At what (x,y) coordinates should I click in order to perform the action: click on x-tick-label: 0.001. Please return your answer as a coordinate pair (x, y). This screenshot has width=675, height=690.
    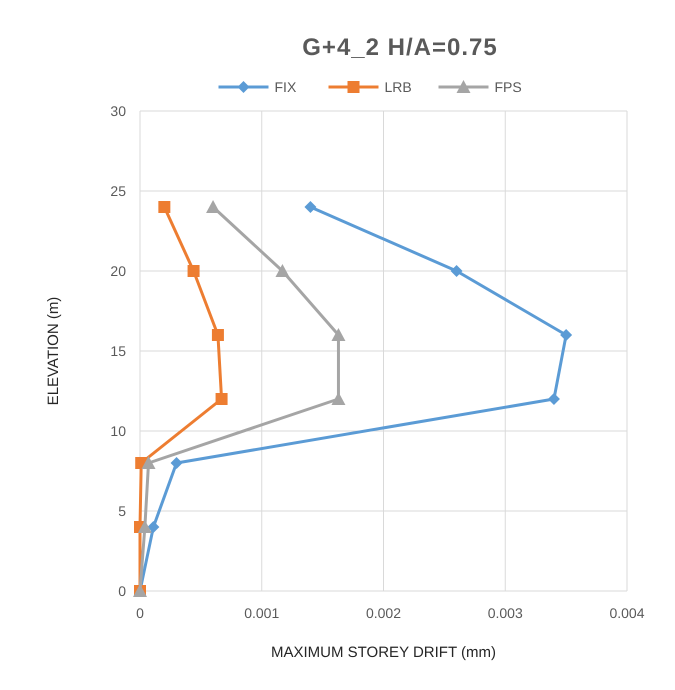
    Looking at the image, I should click on (262, 613).